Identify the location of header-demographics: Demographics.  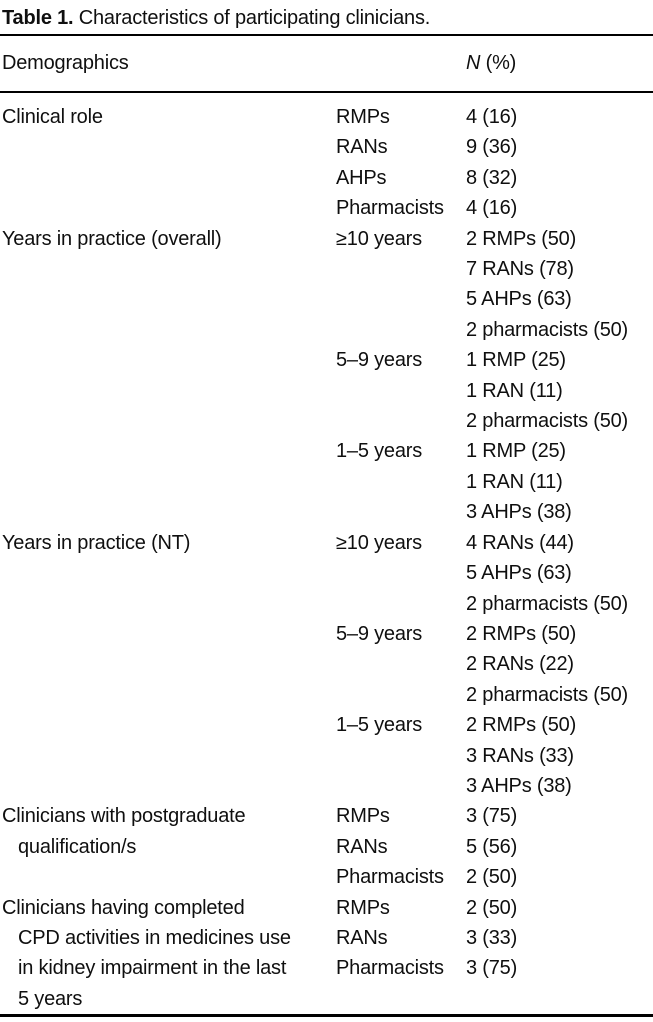
(65, 63).